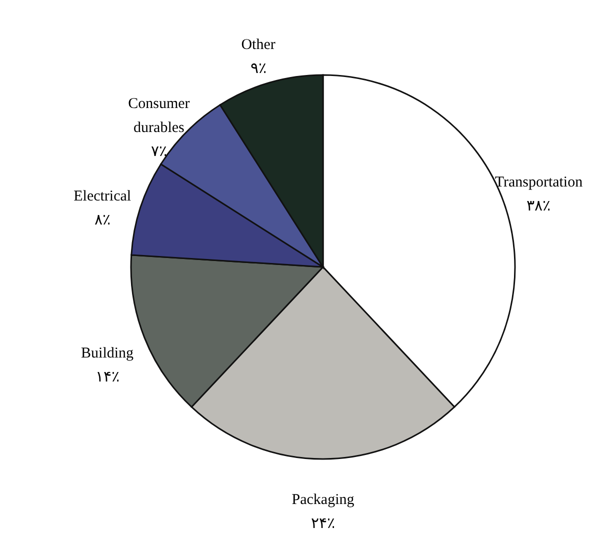  Describe the element at coordinates (539, 182) in the screenshot. I see `slice-label: Transportation` at that location.